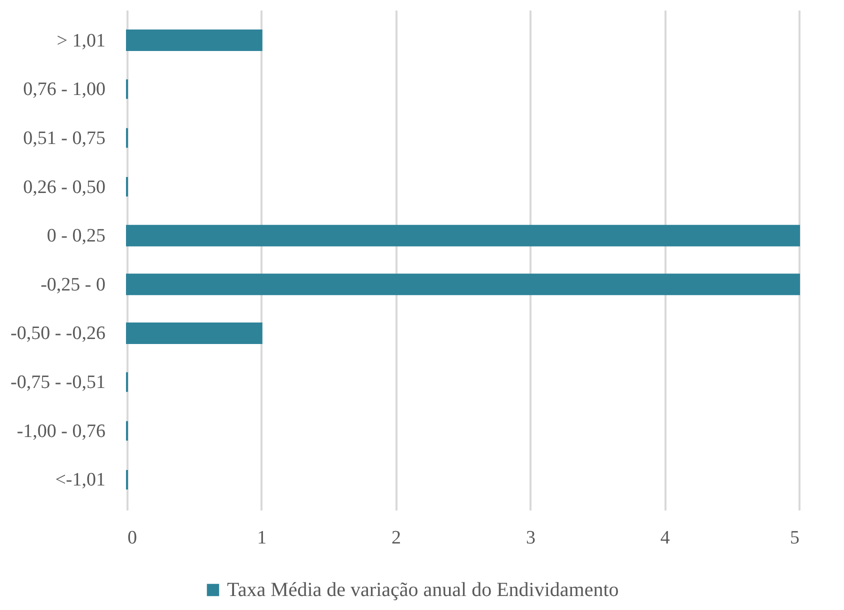 The image size is (844, 610). Describe the element at coordinates (81, 41) in the screenshot. I see `y-tick-label: > 1,01` at that location.